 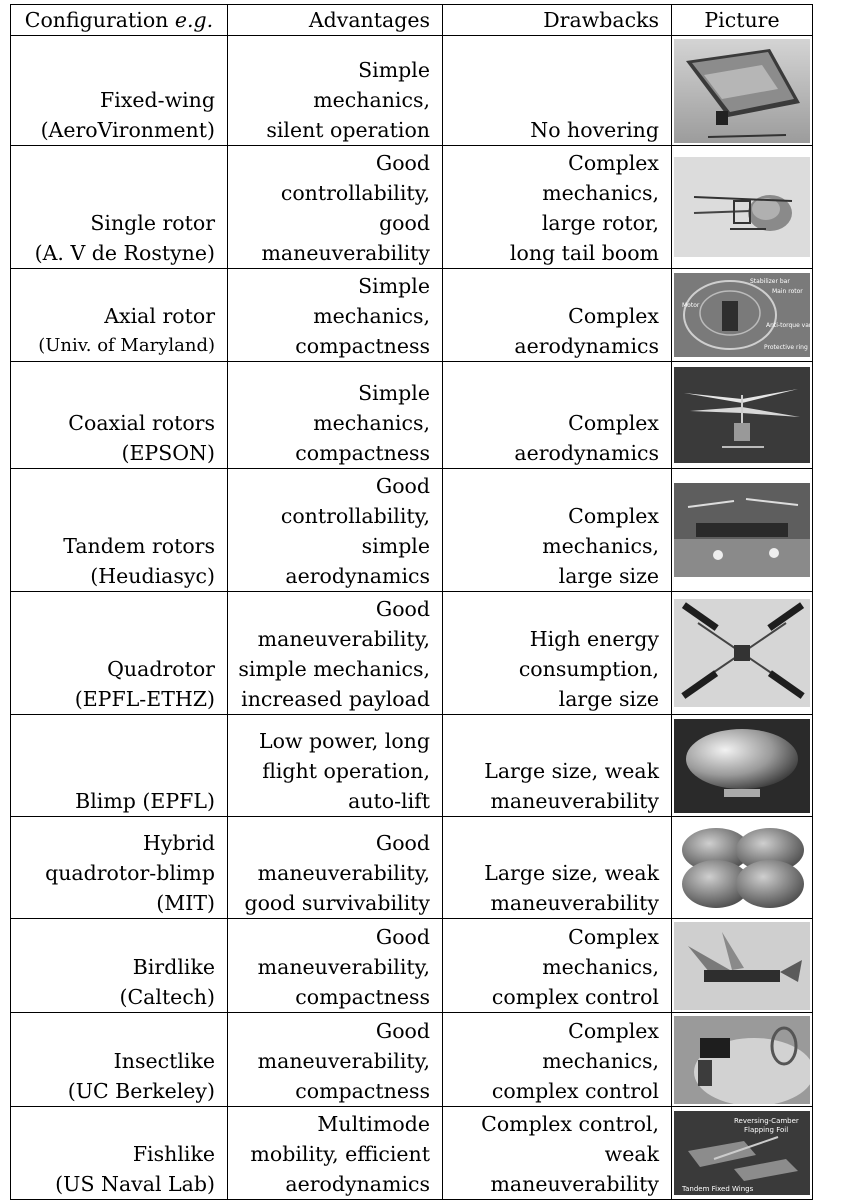 What do you see at coordinates (119, 765) in the screenshot?
I see `configuration-cell: Blimp (EPFL)` at bounding box center [119, 765].